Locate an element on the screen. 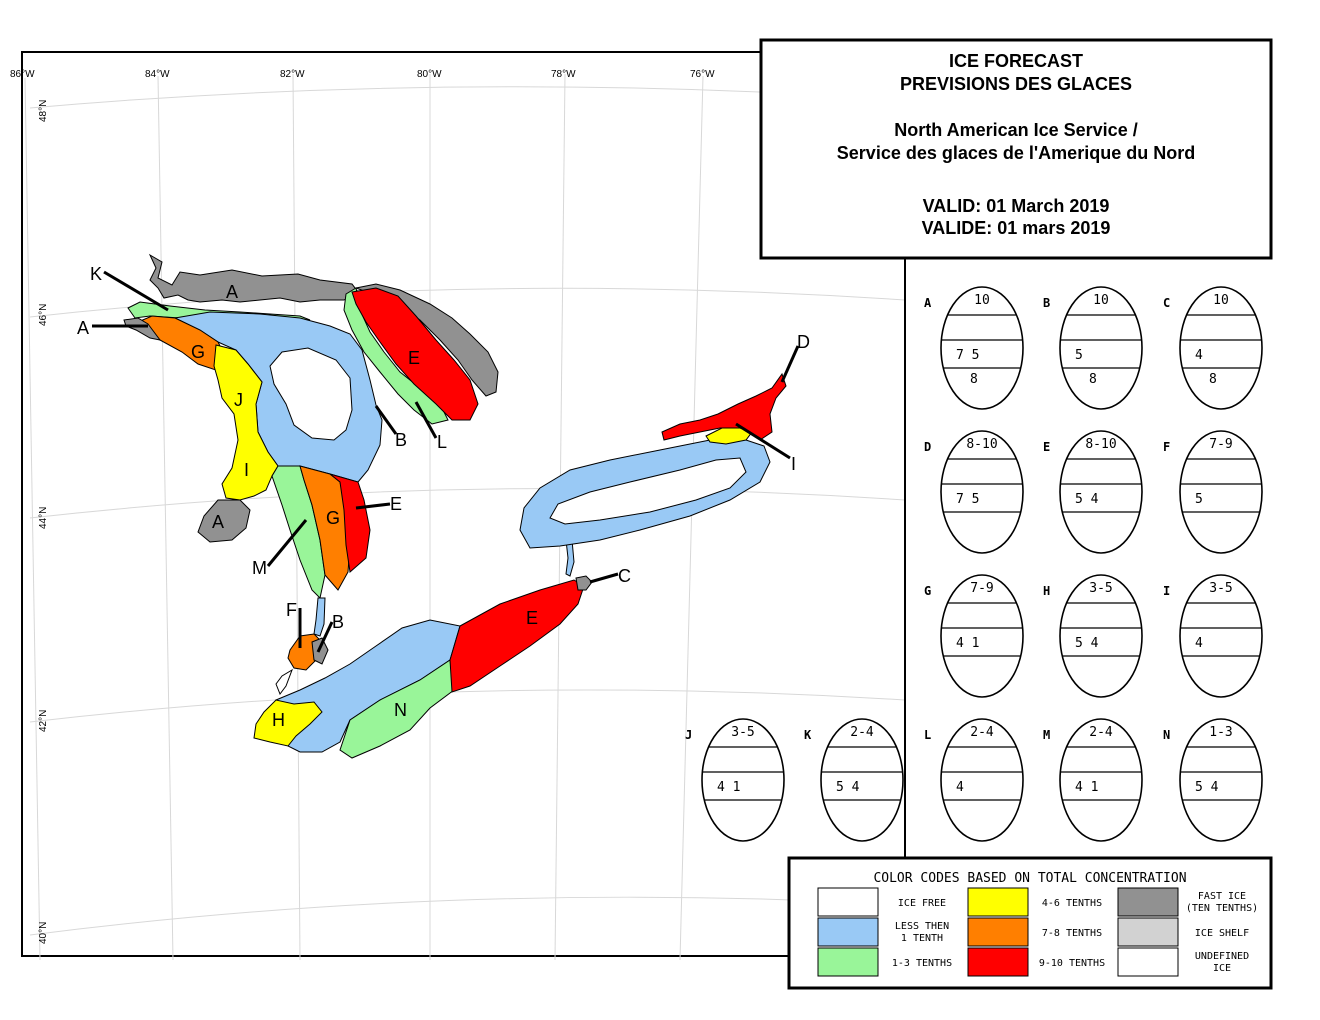 The height and width of the screenshot is (1020, 1320). egg-code-h: H 3-5 5 4 is located at coordinates (1093, 636).